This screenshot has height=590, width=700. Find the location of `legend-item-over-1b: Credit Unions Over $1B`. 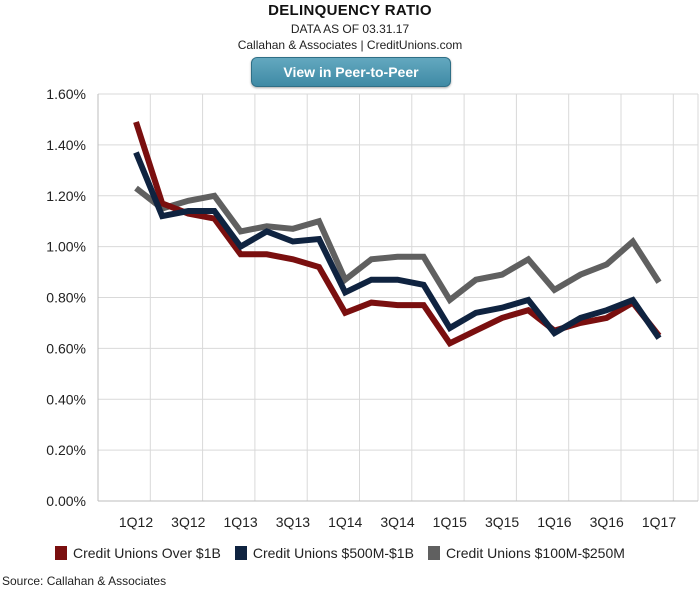

legend-item-over-1b: Credit Unions Over $1B is located at coordinates (138, 553).